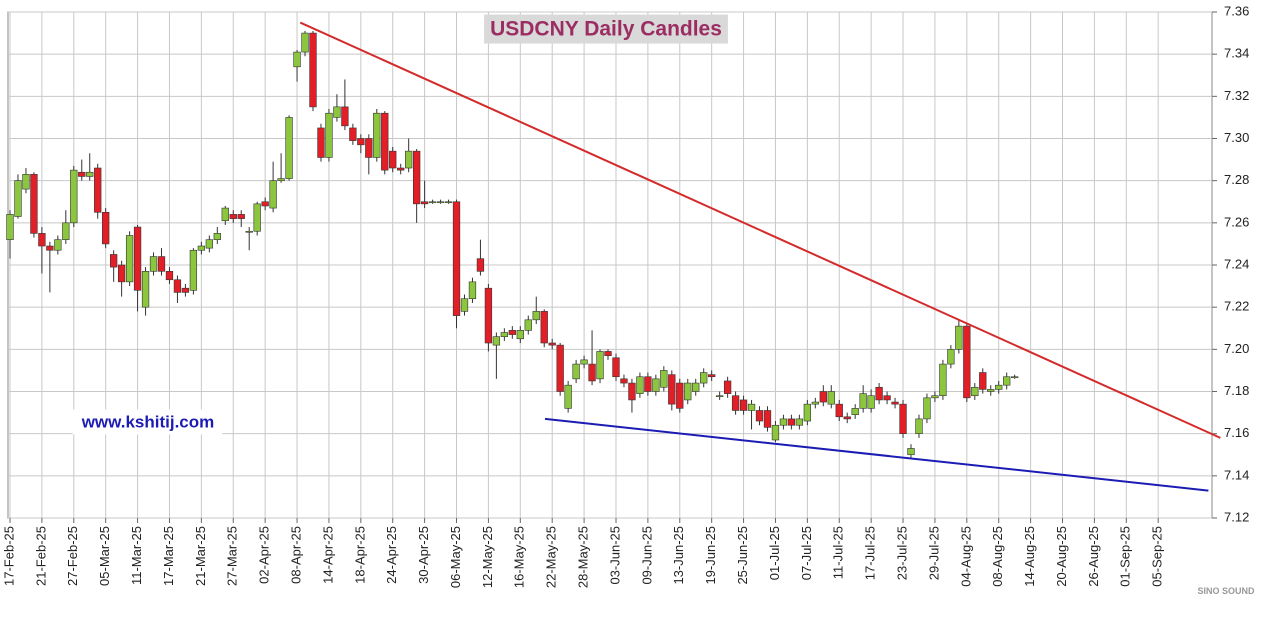 The width and height of the screenshot is (1268, 624). Describe the element at coordinates (1236, 516) in the screenshot. I see `y-tick-label: 7.12` at that location.